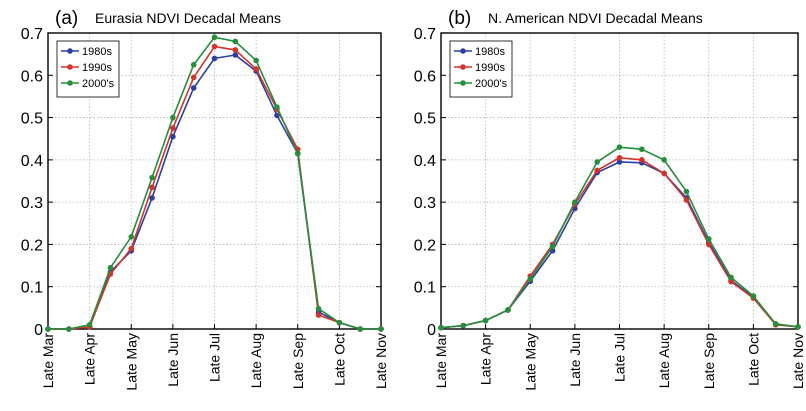 Image resolution: width=806 pixels, height=411 pixels. What do you see at coordinates (425, 161) in the screenshot?
I see `y-tick-label: 0.4` at bounding box center [425, 161].